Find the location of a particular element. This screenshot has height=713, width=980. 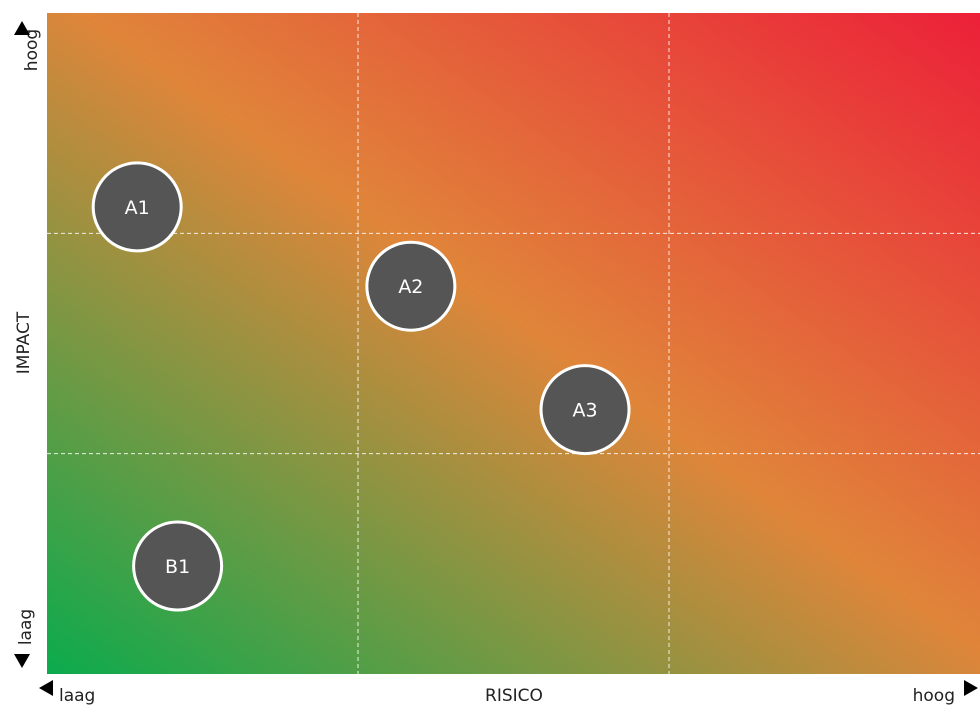

bubble-label: A3 is located at coordinates (584, 411).